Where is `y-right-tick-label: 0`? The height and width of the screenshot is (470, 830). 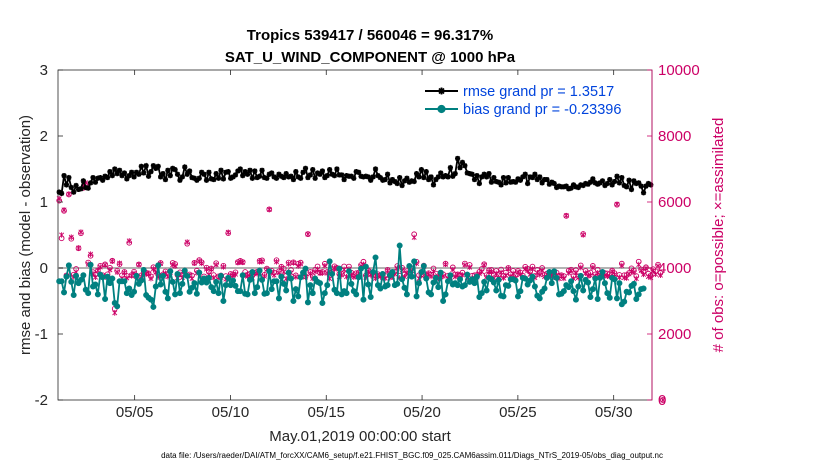
y-right-tick-label: 0 is located at coordinates (662, 400).